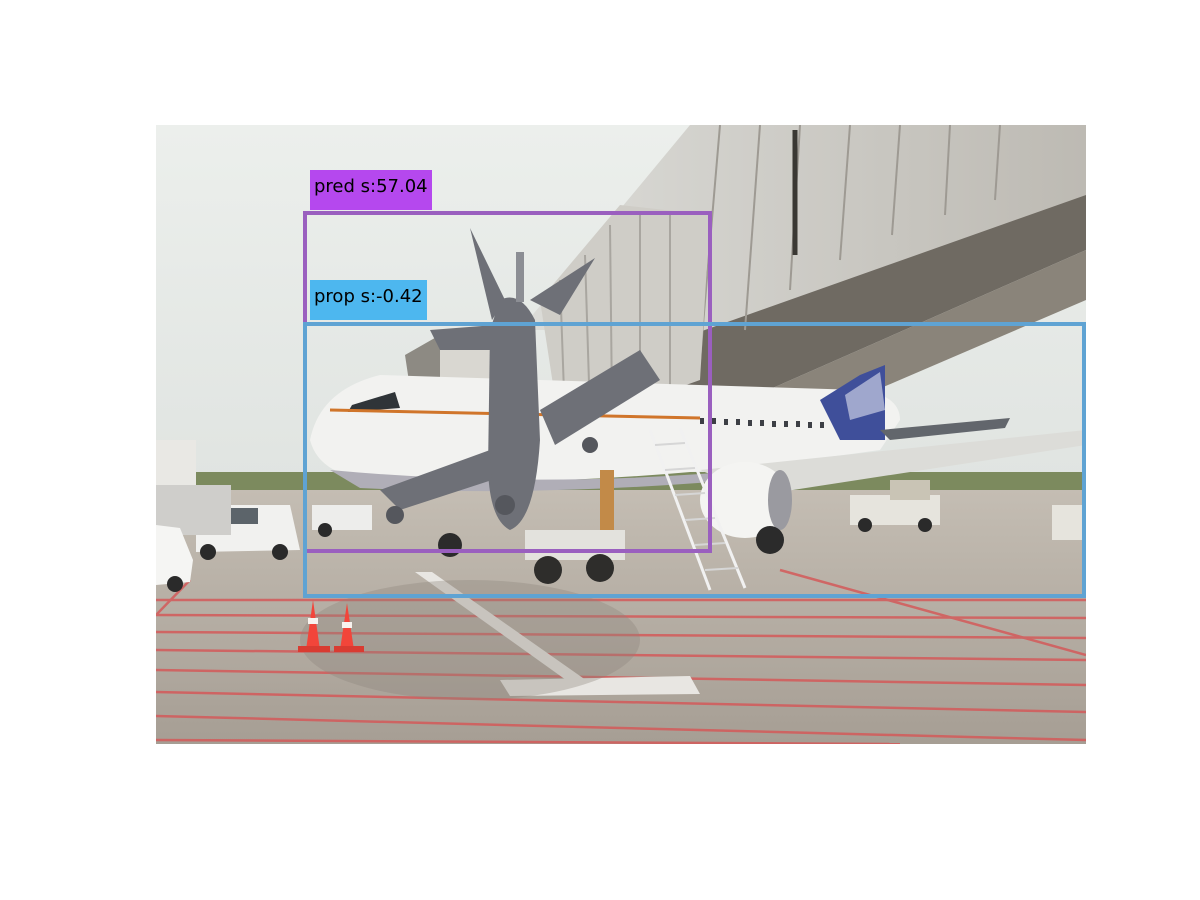 The height and width of the screenshot is (900, 1200). Describe the element at coordinates (371, 190) in the screenshot. I see `pred-score-label: pred s:57.04` at that location.